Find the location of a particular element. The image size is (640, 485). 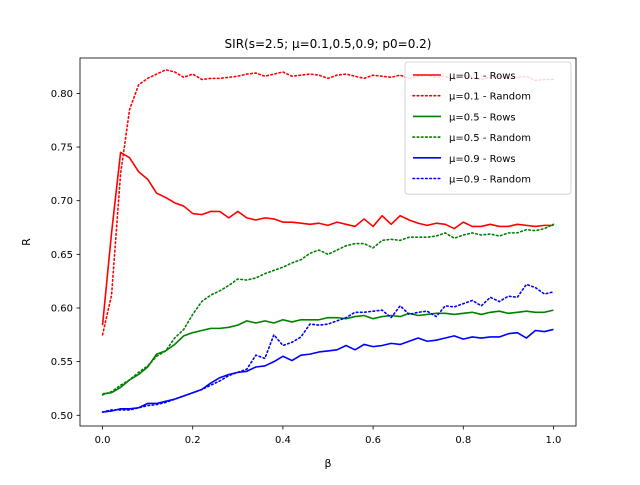

x-tick-label: 0.0 is located at coordinates (103, 440).